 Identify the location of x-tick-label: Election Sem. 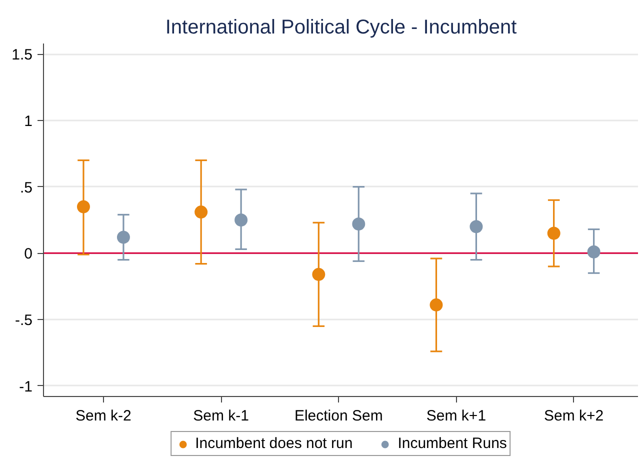
(338, 416).